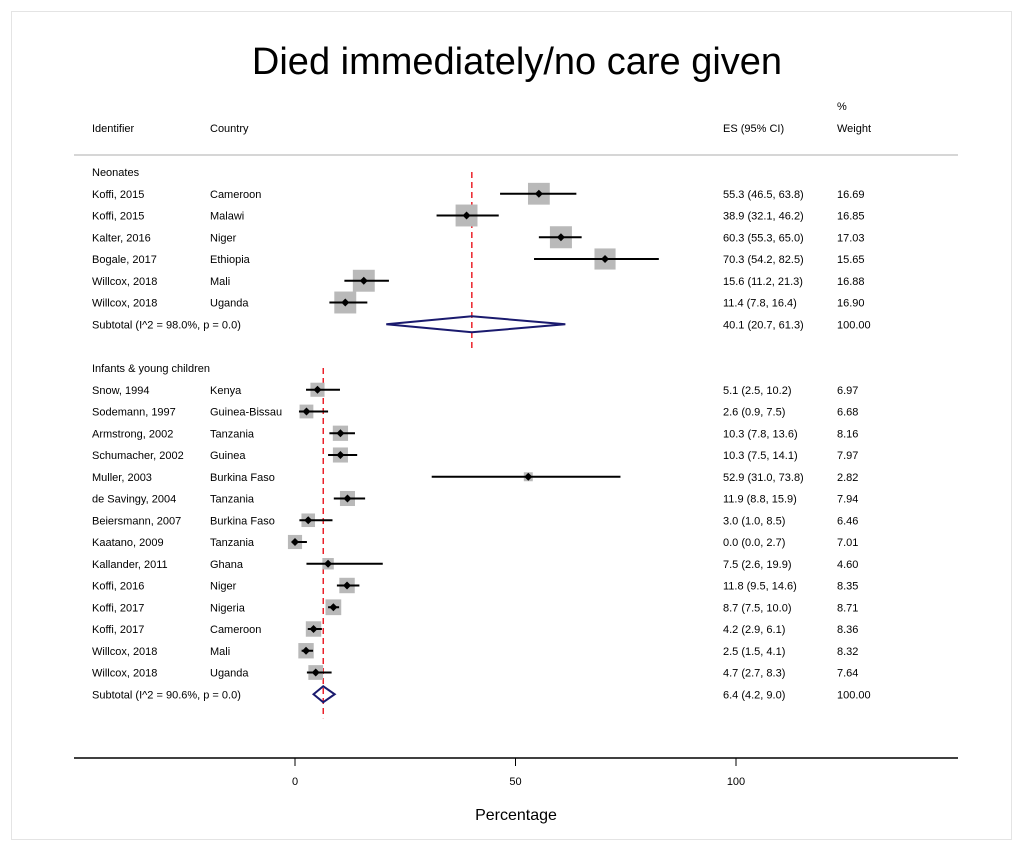 The image size is (1024, 852). I want to click on x-tick-label: 50, so click(515, 782).